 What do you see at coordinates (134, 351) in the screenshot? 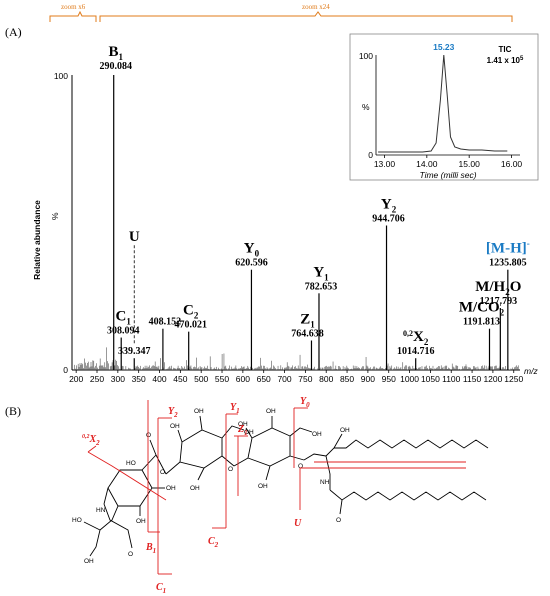
I see `peak-value-339.347: 339.347` at bounding box center [134, 351].